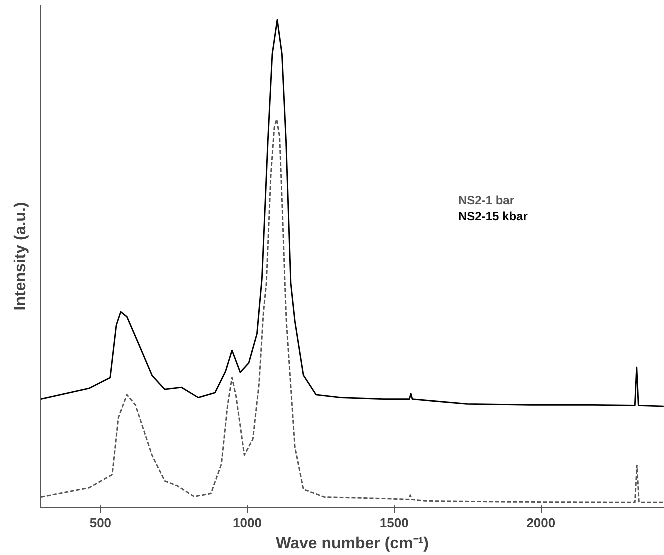 The image size is (664, 555). What do you see at coordinates (101, 523) in the screenshot?
I see `x-tick-label: 500` at bounding box center [101, 523].